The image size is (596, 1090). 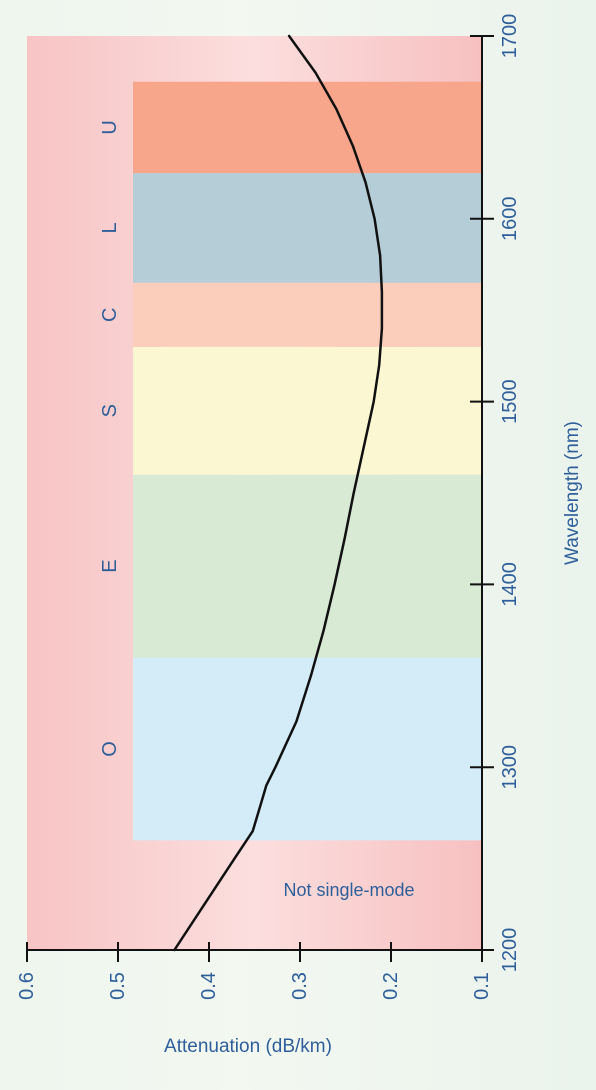 I want to click on y-tick-label: 0.3, so click(x=300, y=986).